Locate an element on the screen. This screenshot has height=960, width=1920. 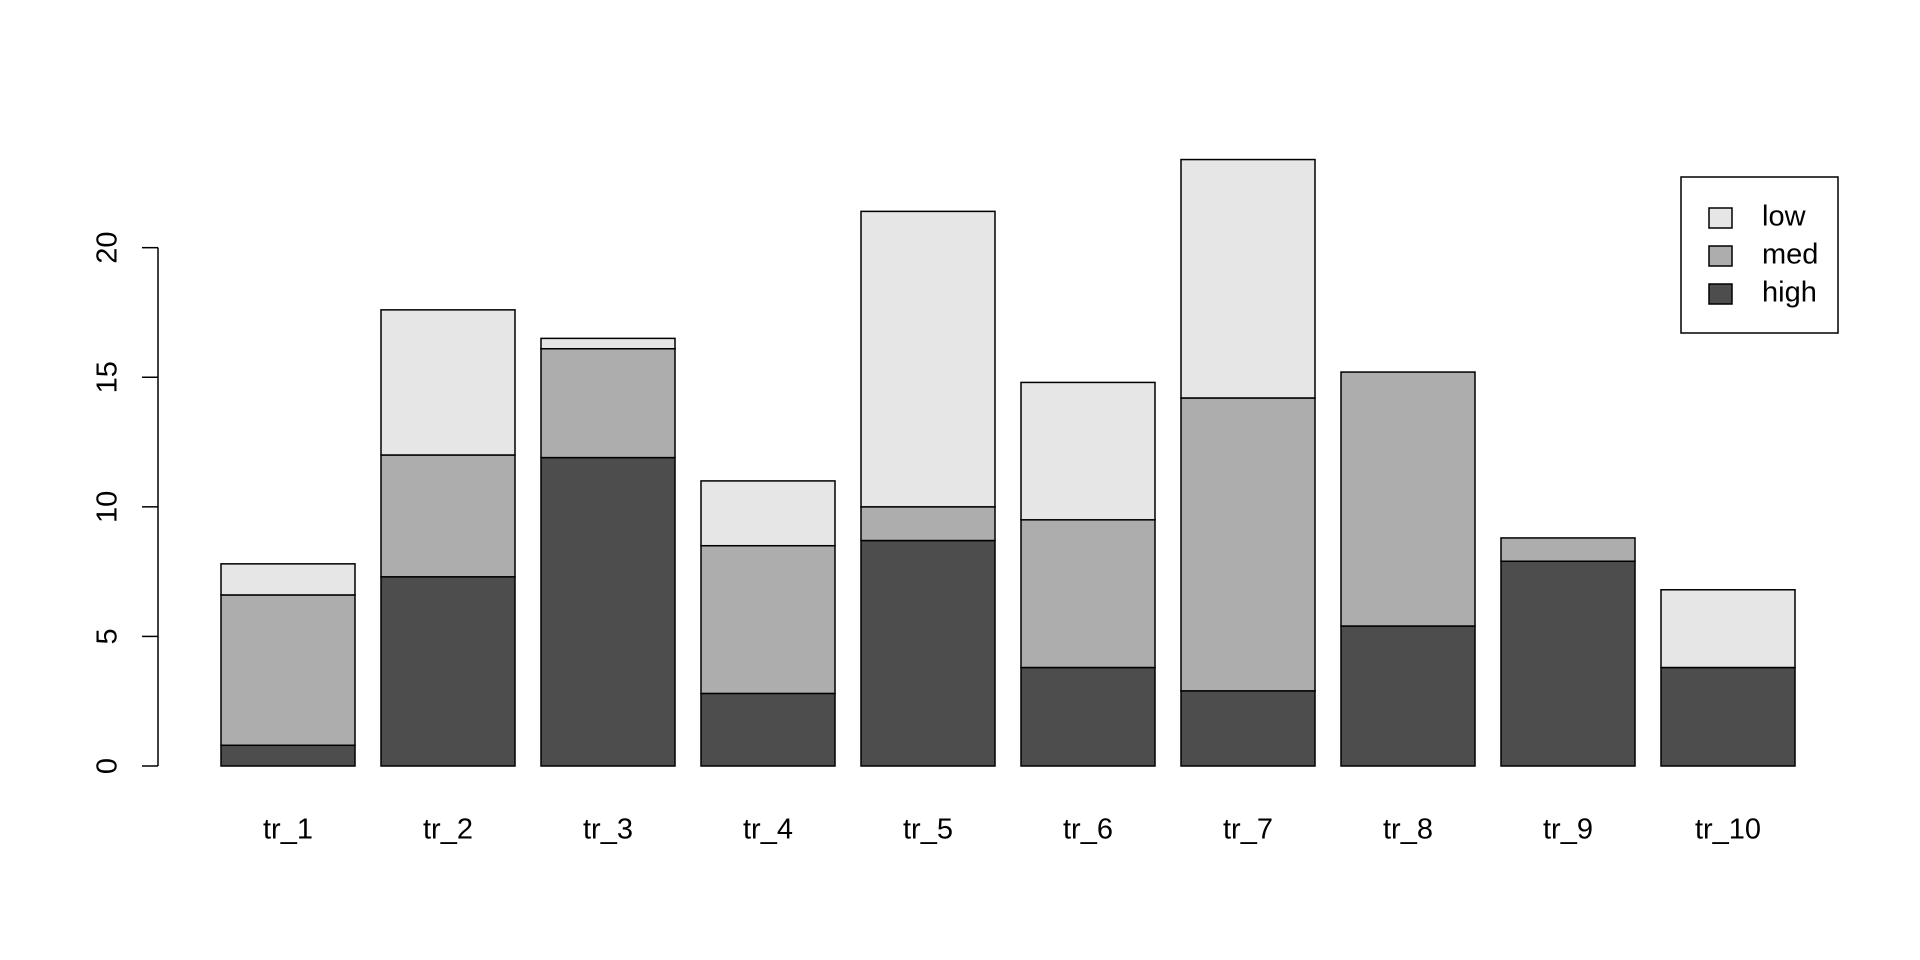
x-tick-label: tr_8 is located at coordinates (1408, 830).